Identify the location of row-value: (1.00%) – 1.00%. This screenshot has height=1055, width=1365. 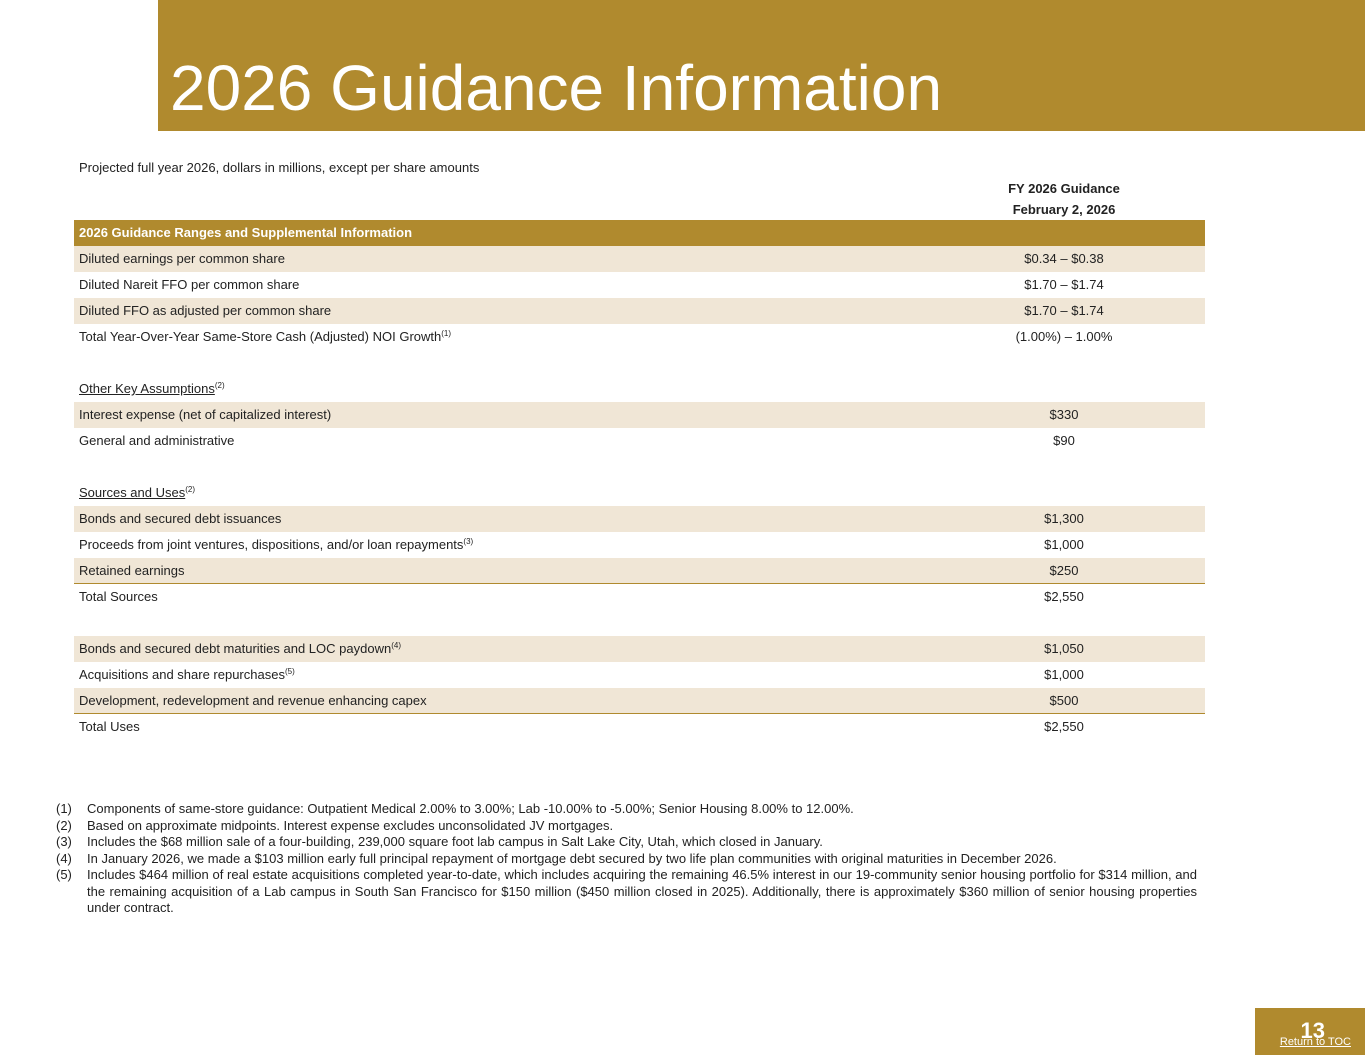
(1064, 336).